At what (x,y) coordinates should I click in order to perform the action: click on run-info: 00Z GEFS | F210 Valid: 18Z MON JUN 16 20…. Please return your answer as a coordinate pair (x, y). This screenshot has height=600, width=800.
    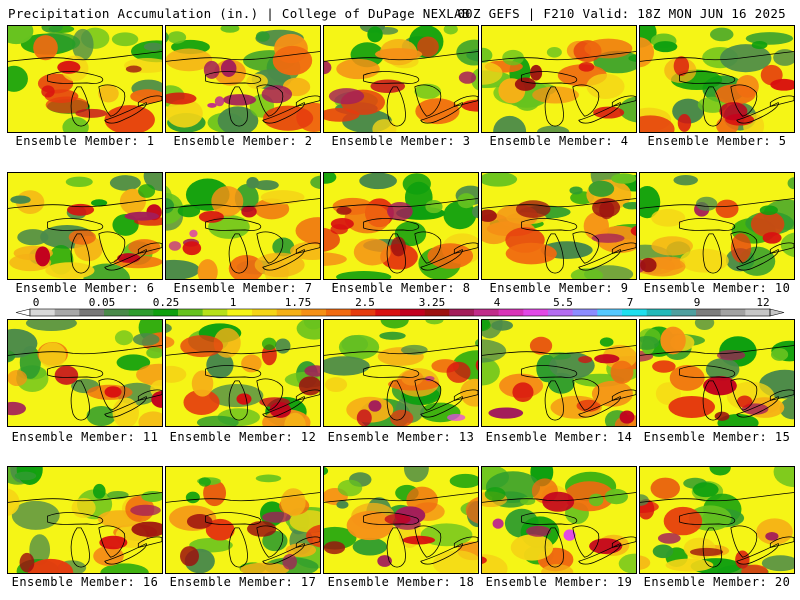
    Looking at the image, I should click on (621, 13).